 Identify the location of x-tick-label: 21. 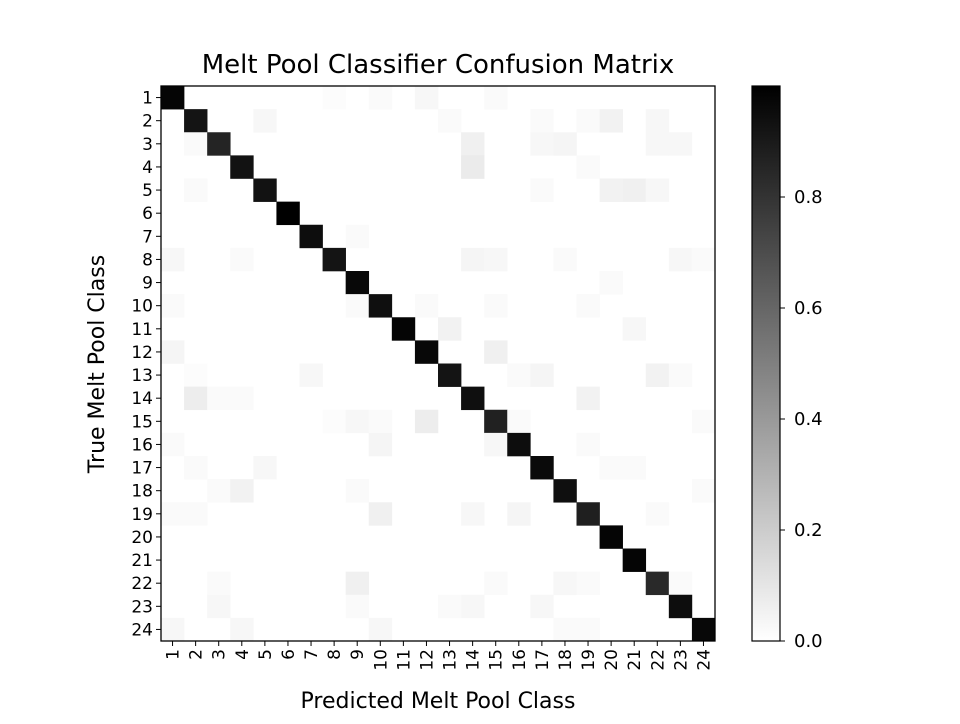
(635, 660).